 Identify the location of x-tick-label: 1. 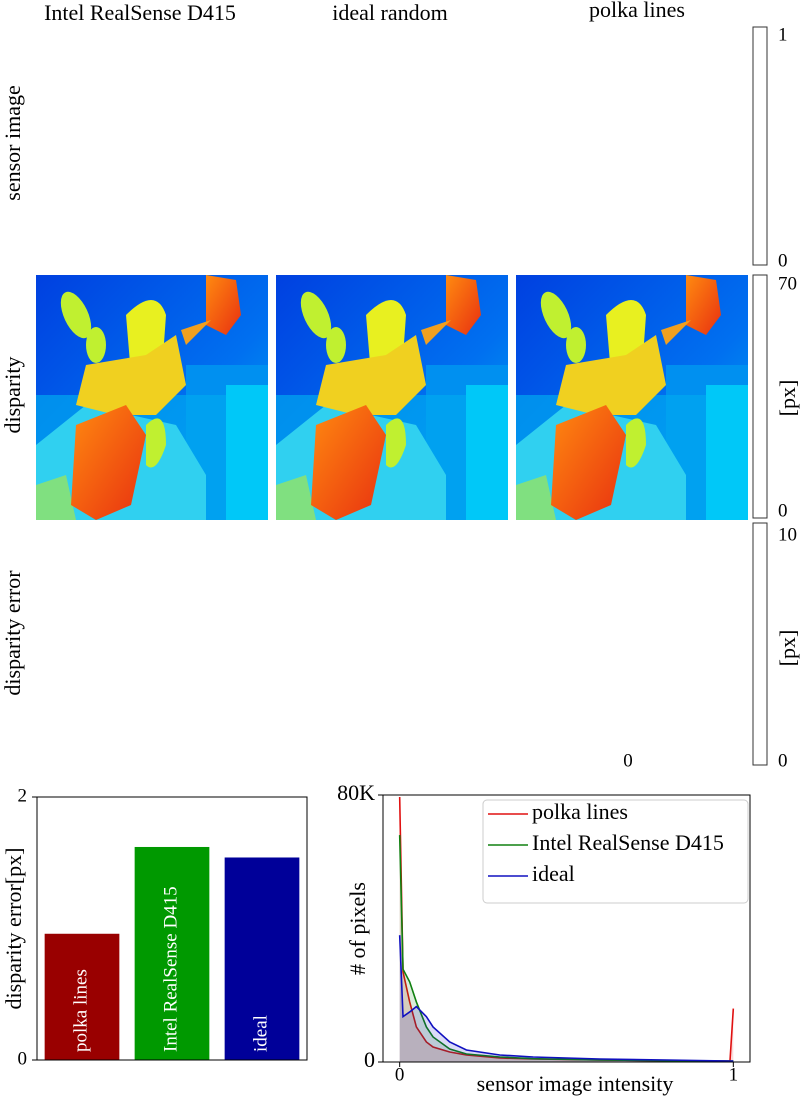
(734, 1074).